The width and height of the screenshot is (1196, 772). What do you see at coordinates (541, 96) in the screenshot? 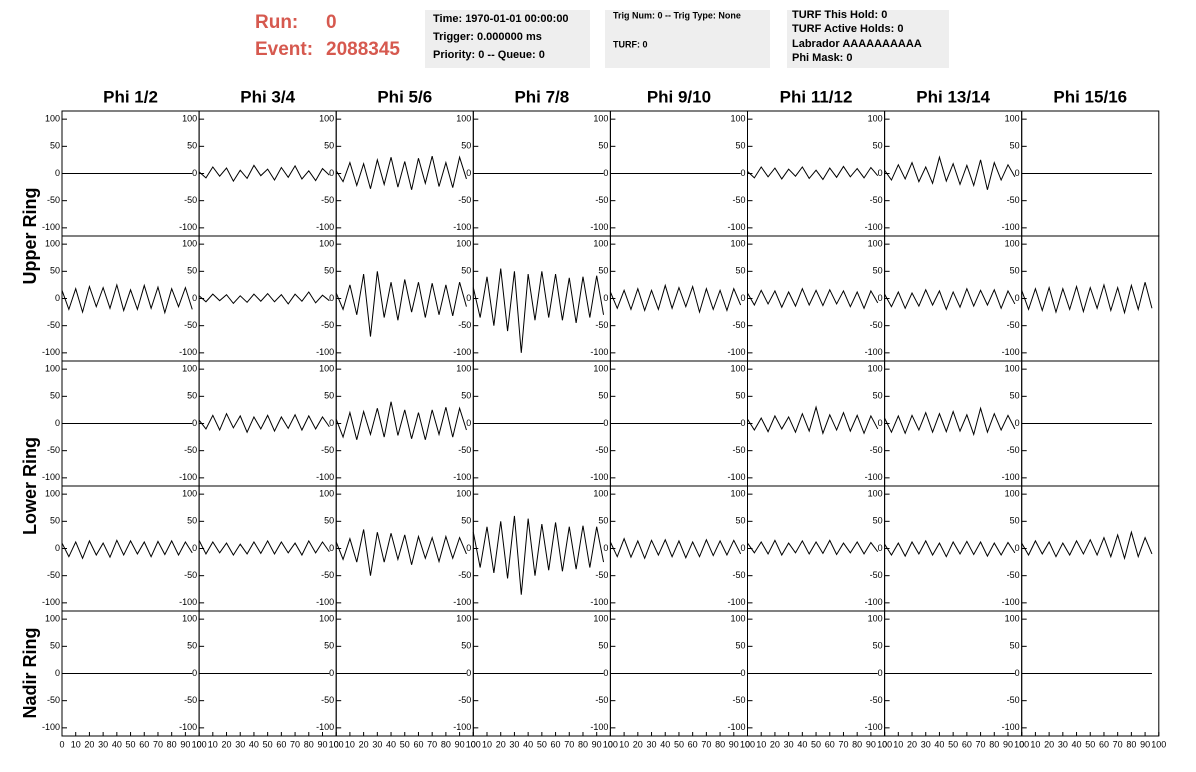
I see `column-header: Phi 7/8` at bounding box center [541, 96].